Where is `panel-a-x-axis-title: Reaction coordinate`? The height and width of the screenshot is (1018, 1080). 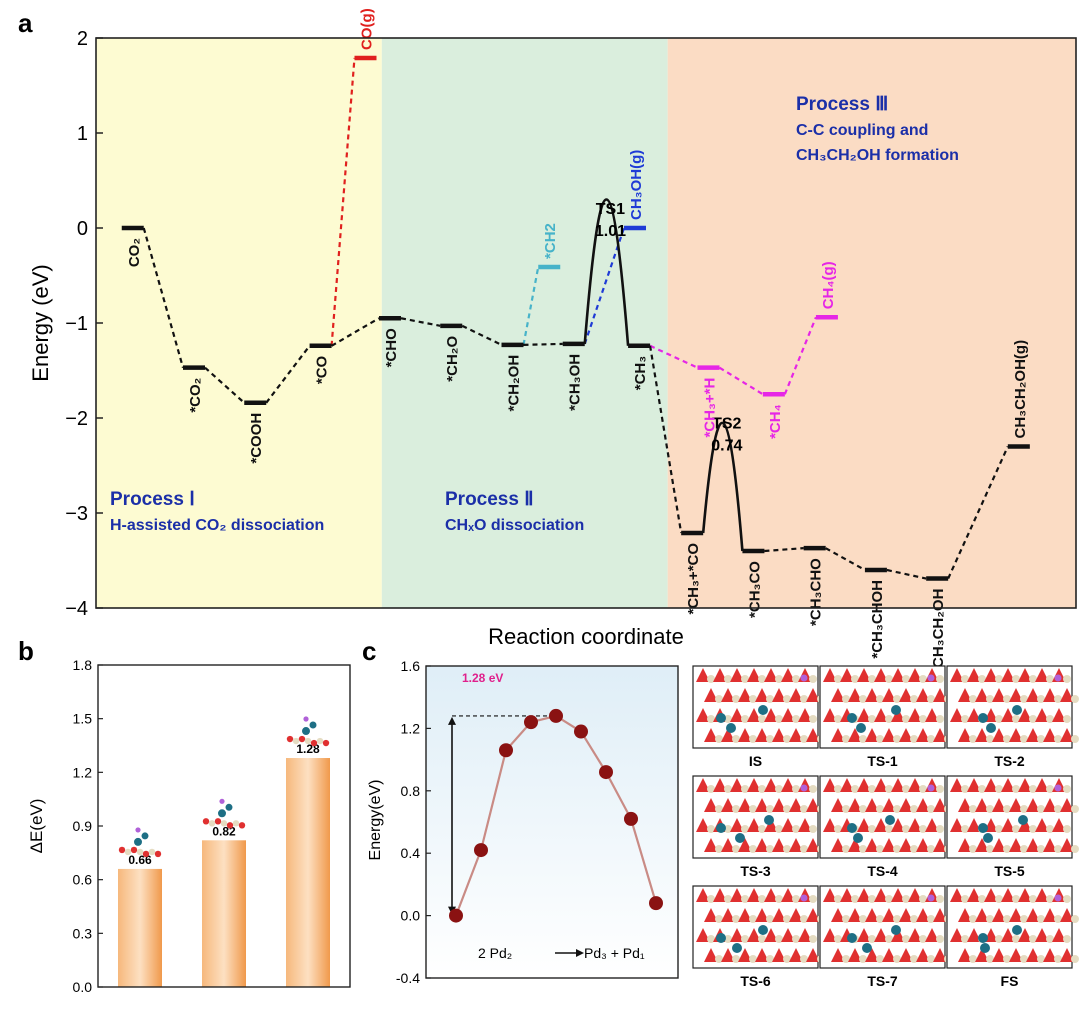
panel-a-x-axis-title: Reaction coordinate is located at coordinates (586, 636).